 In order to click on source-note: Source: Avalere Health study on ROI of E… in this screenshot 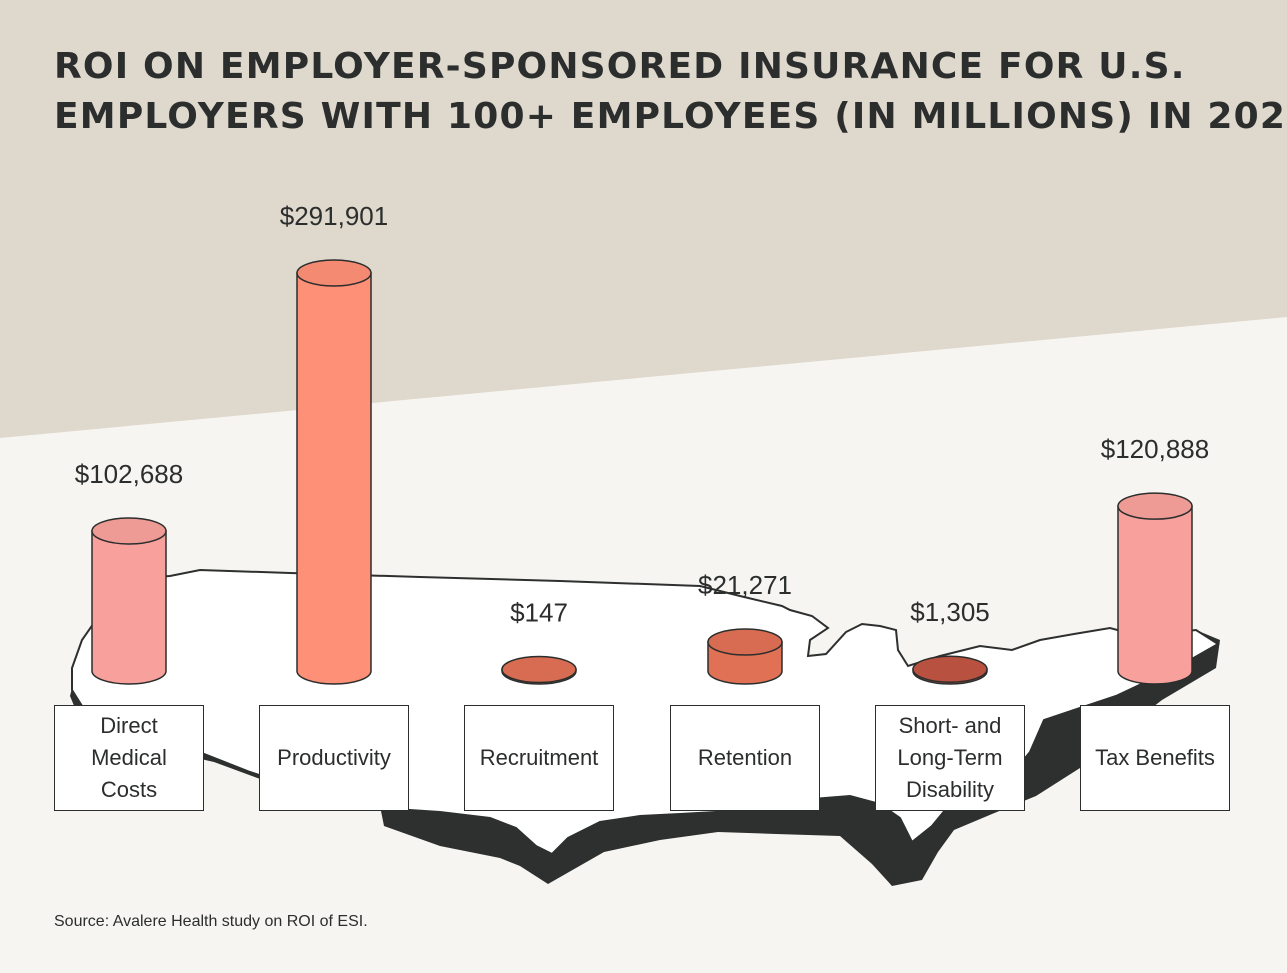, I will do `click(211, 921)`.